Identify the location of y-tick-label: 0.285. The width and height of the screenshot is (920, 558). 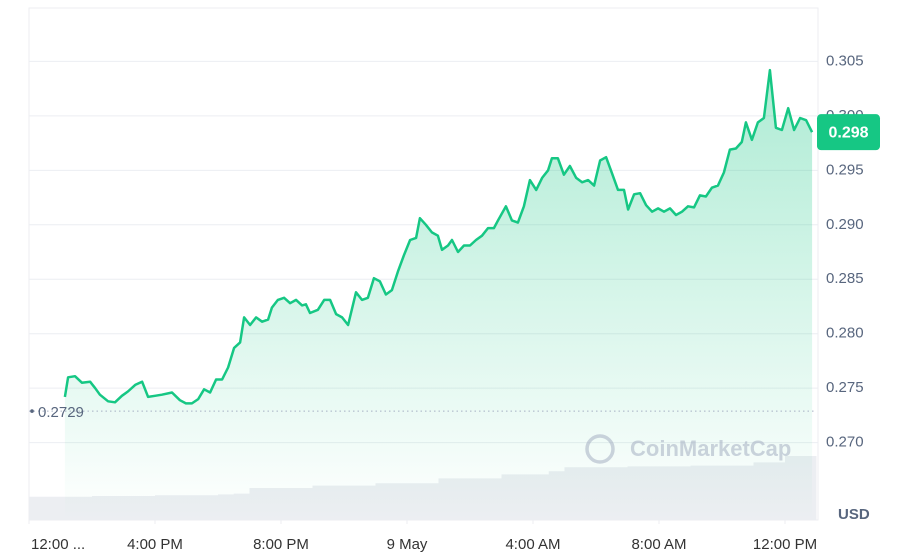
(845, 278).